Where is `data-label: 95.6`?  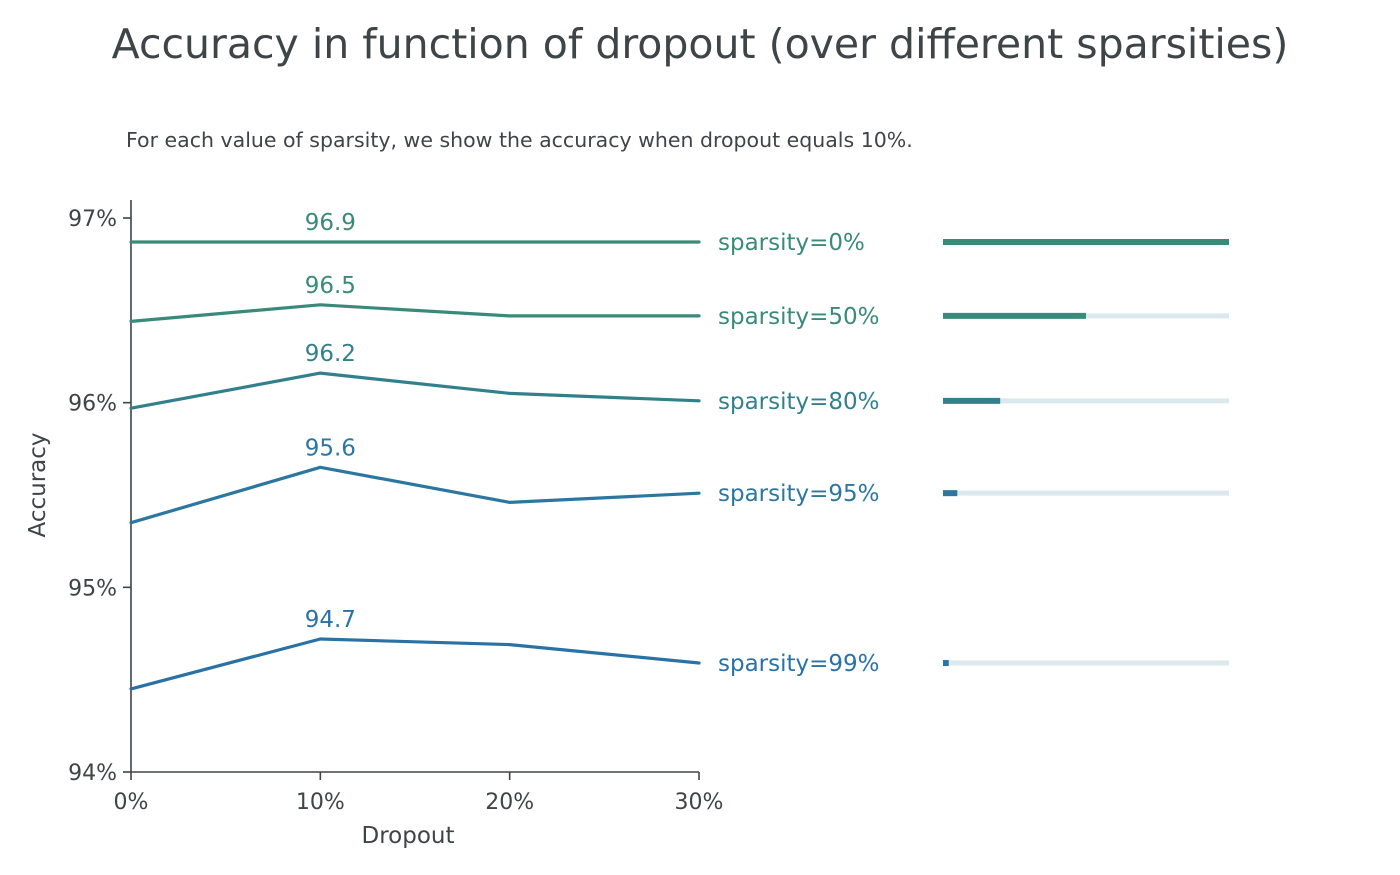 data-label: 95.6 is located at coordinates (330, 448).